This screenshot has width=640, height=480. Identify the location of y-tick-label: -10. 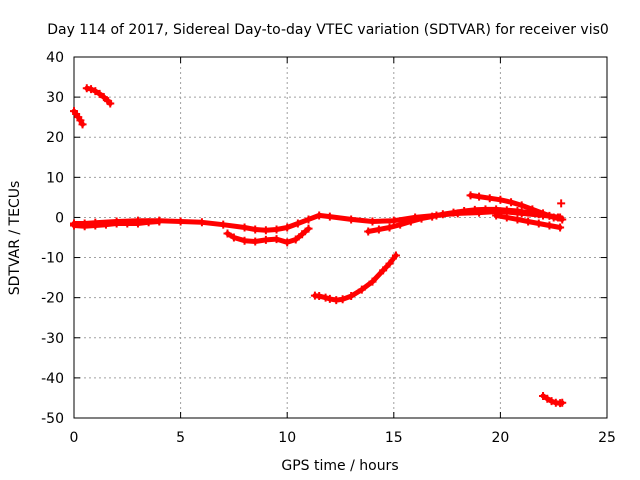
(52, 259).